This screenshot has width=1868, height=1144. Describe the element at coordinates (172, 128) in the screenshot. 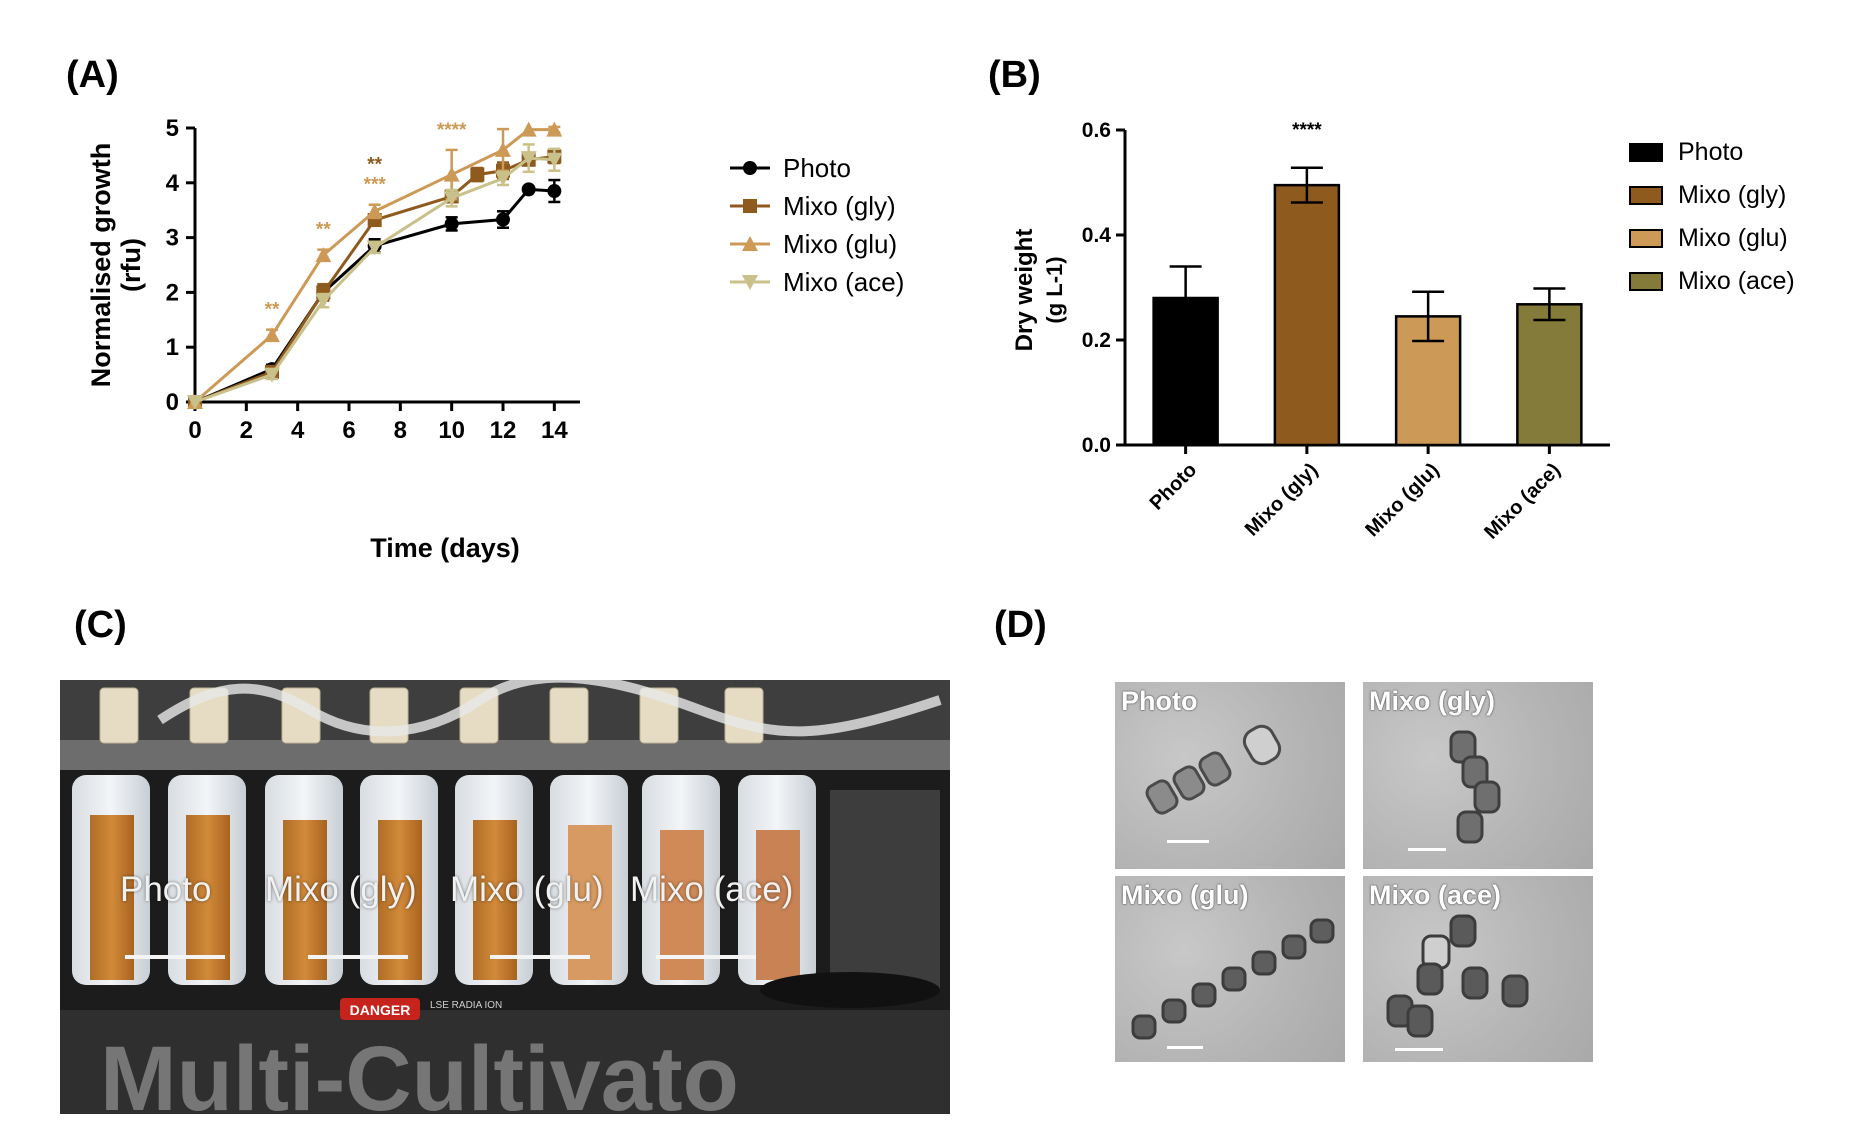

I see `growth-y-tick-label: 5` at that location.